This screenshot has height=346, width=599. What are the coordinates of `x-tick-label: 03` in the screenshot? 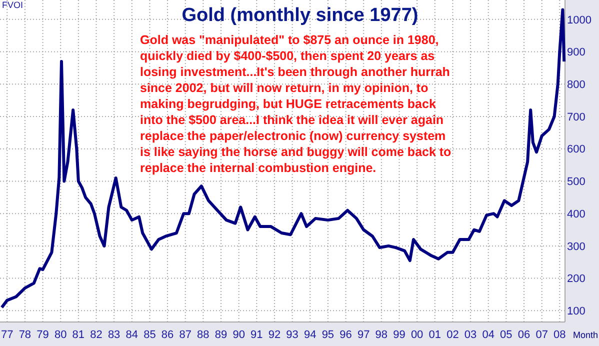 It's located at (470, 335).